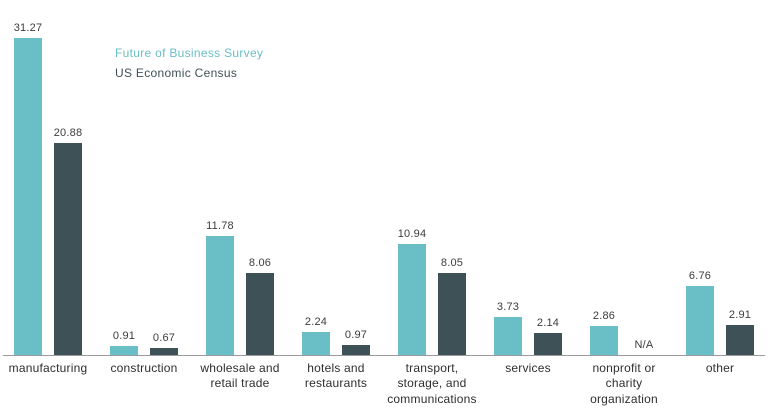 The width and height of the screenshot is (768, 412). I want to click on value-label: 0.97, so click(356, 335).